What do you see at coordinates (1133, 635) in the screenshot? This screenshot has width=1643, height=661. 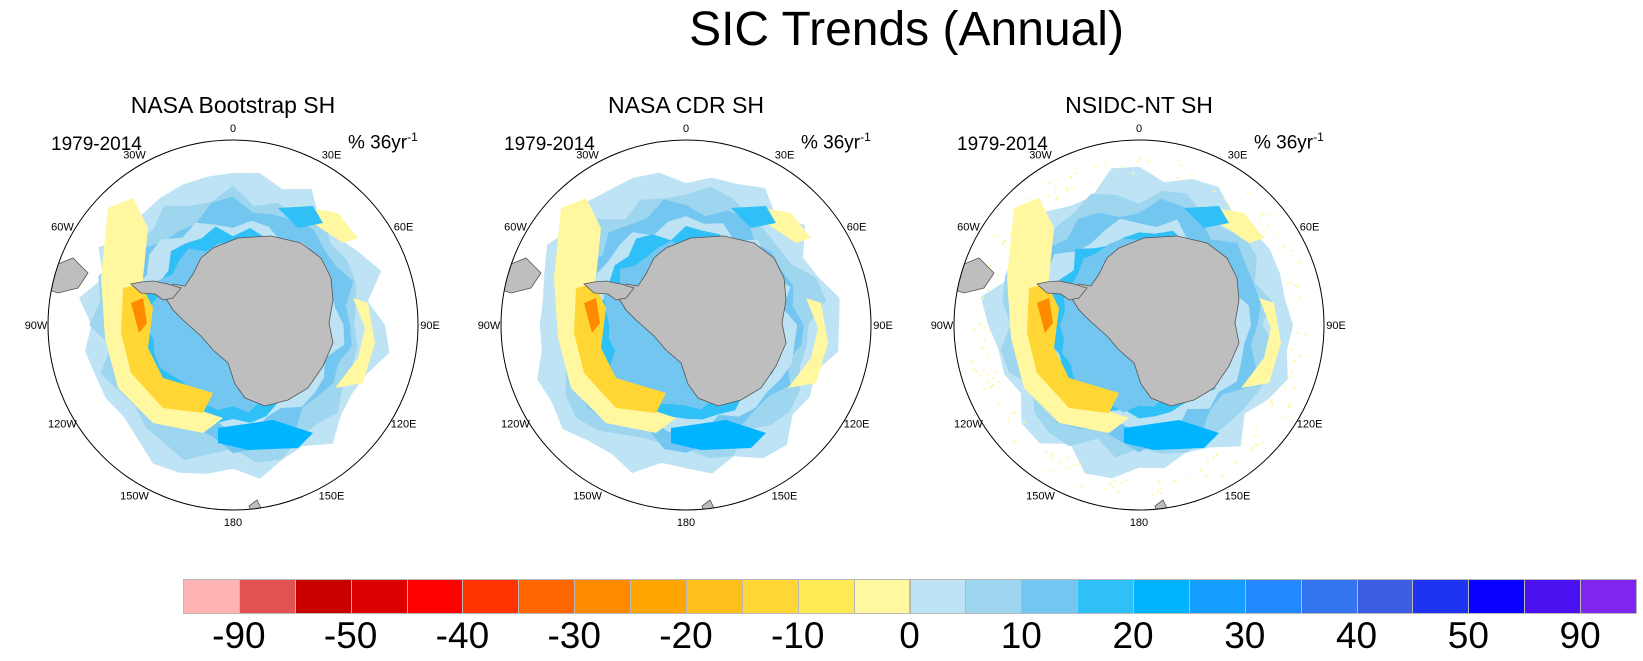 I see `colorbar-tick-label: 20` at bounding box center [1133, 635].